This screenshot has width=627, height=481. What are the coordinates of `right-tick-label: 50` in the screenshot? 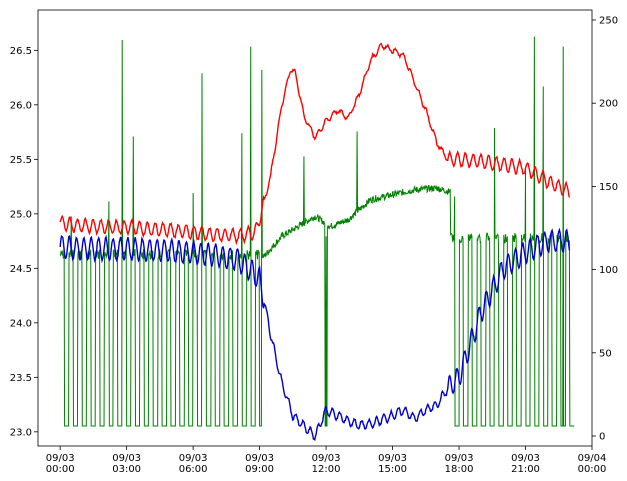 It's located at (605, 353).